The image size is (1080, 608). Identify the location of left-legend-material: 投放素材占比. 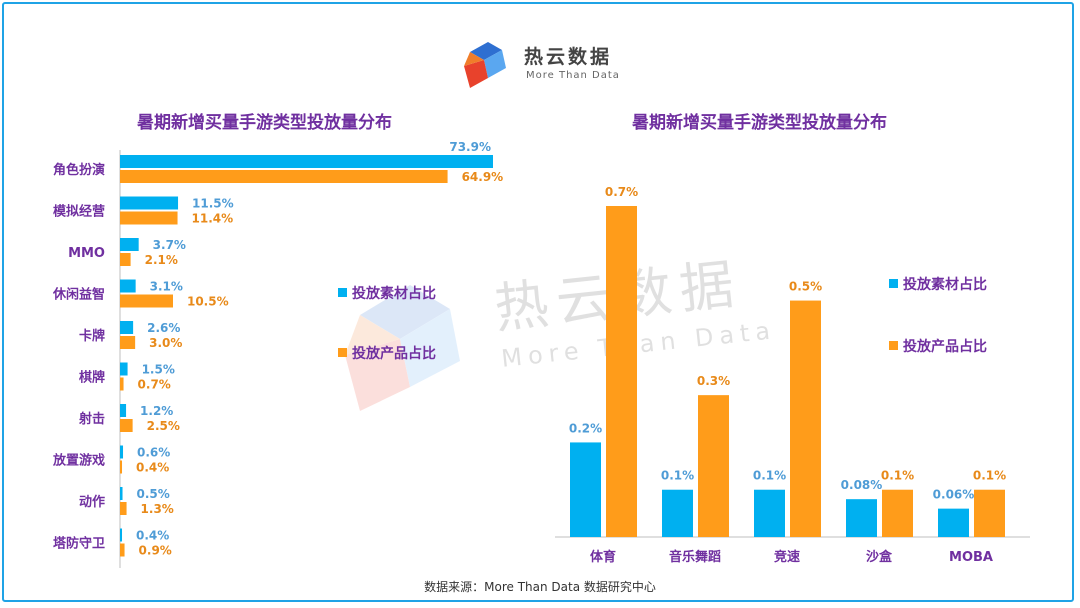
(387, 293).